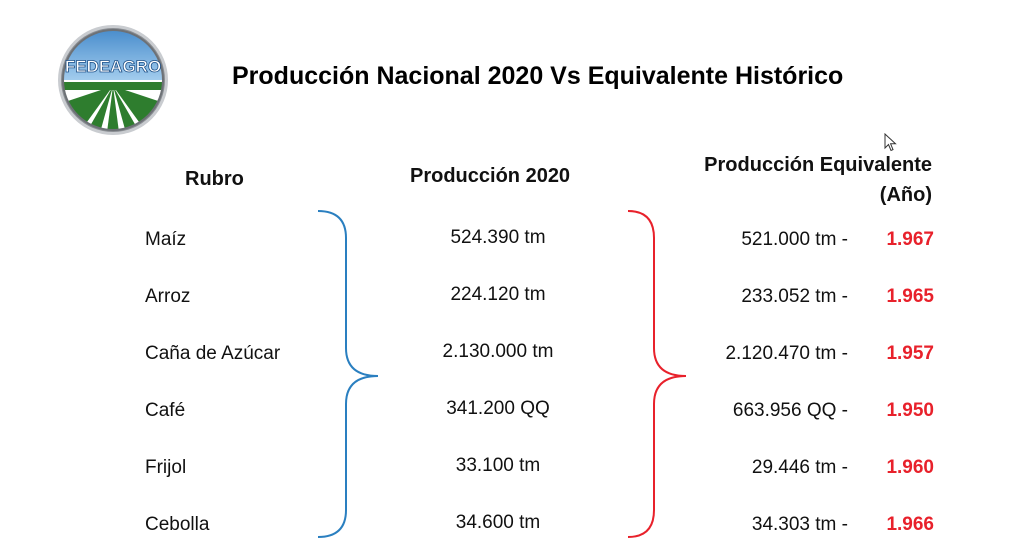  What do you see at coordinates (890, 142) in the screenshot?
I see `mouse-pointer-icon` at bounding box center [890, 142].